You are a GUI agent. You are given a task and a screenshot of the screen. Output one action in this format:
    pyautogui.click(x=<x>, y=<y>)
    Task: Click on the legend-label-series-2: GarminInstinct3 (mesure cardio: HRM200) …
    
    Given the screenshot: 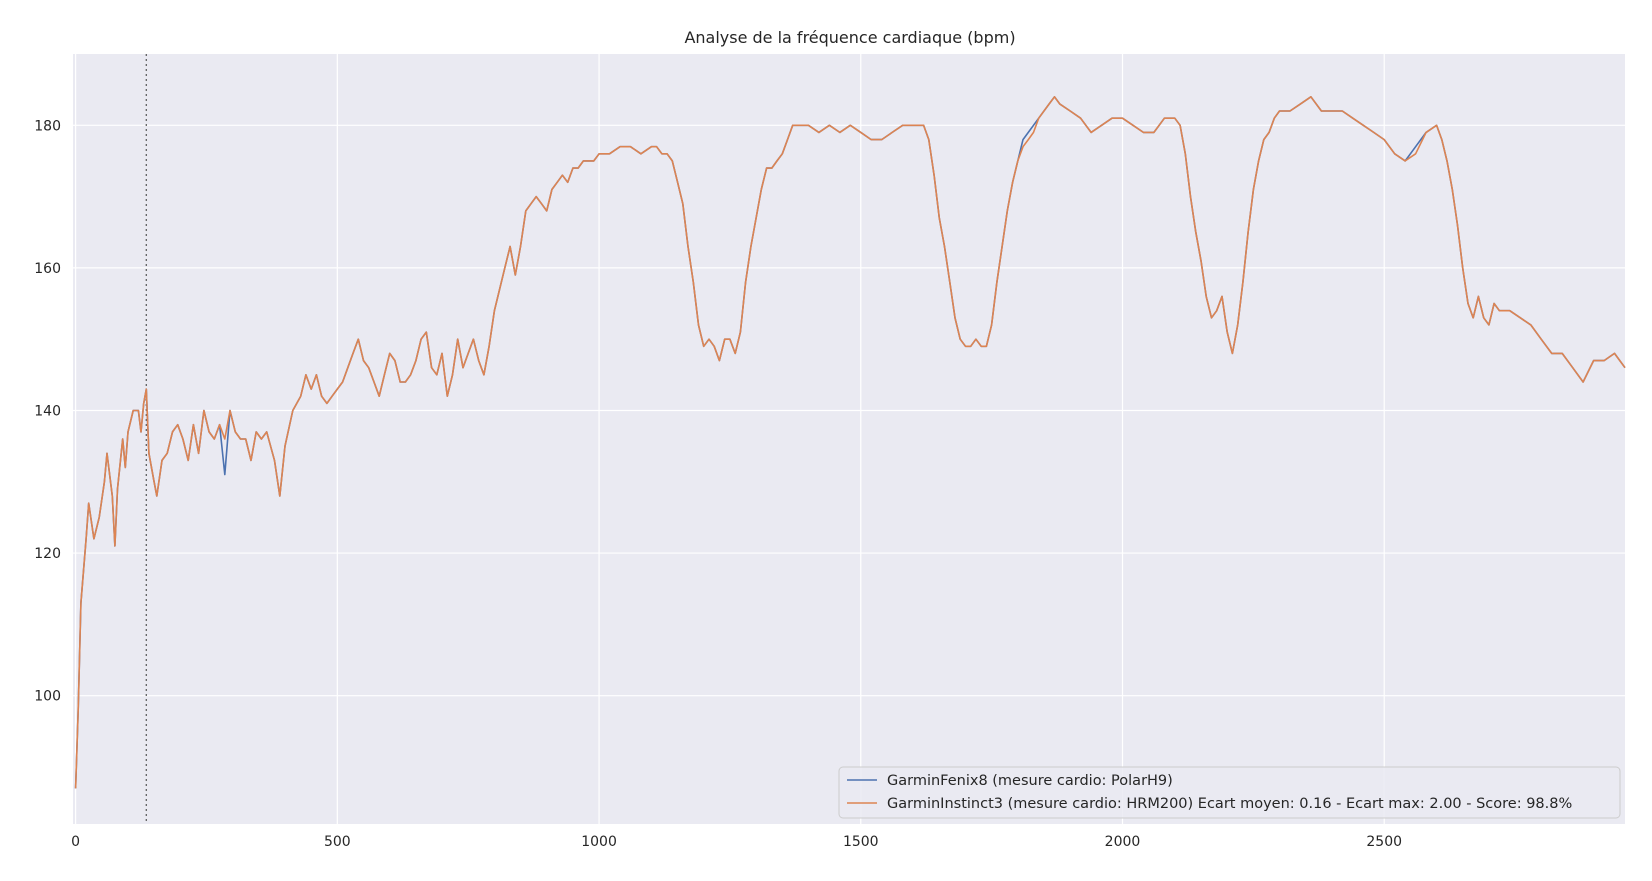 What is the action you would take?
    pyautogui.click(x=1229, y=804)
    